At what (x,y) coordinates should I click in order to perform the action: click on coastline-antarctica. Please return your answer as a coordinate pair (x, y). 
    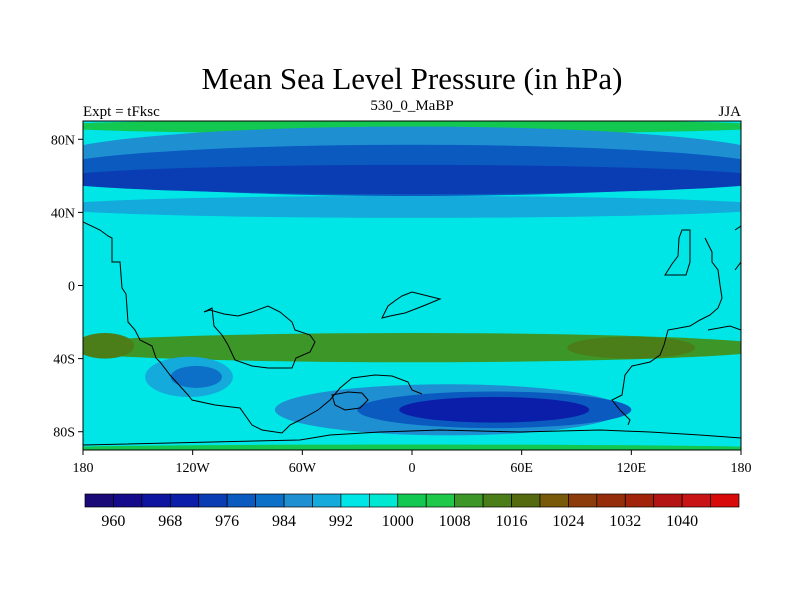
    Looking at the image, I should click on (412, 437).